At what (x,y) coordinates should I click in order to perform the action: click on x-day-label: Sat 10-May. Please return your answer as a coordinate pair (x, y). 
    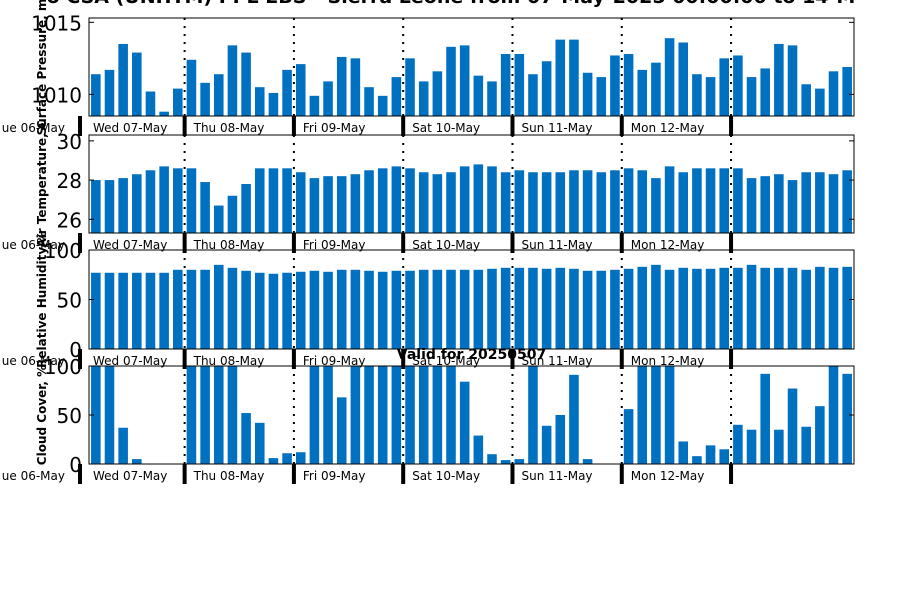
    Looking at the image, I should click on (446, 245).